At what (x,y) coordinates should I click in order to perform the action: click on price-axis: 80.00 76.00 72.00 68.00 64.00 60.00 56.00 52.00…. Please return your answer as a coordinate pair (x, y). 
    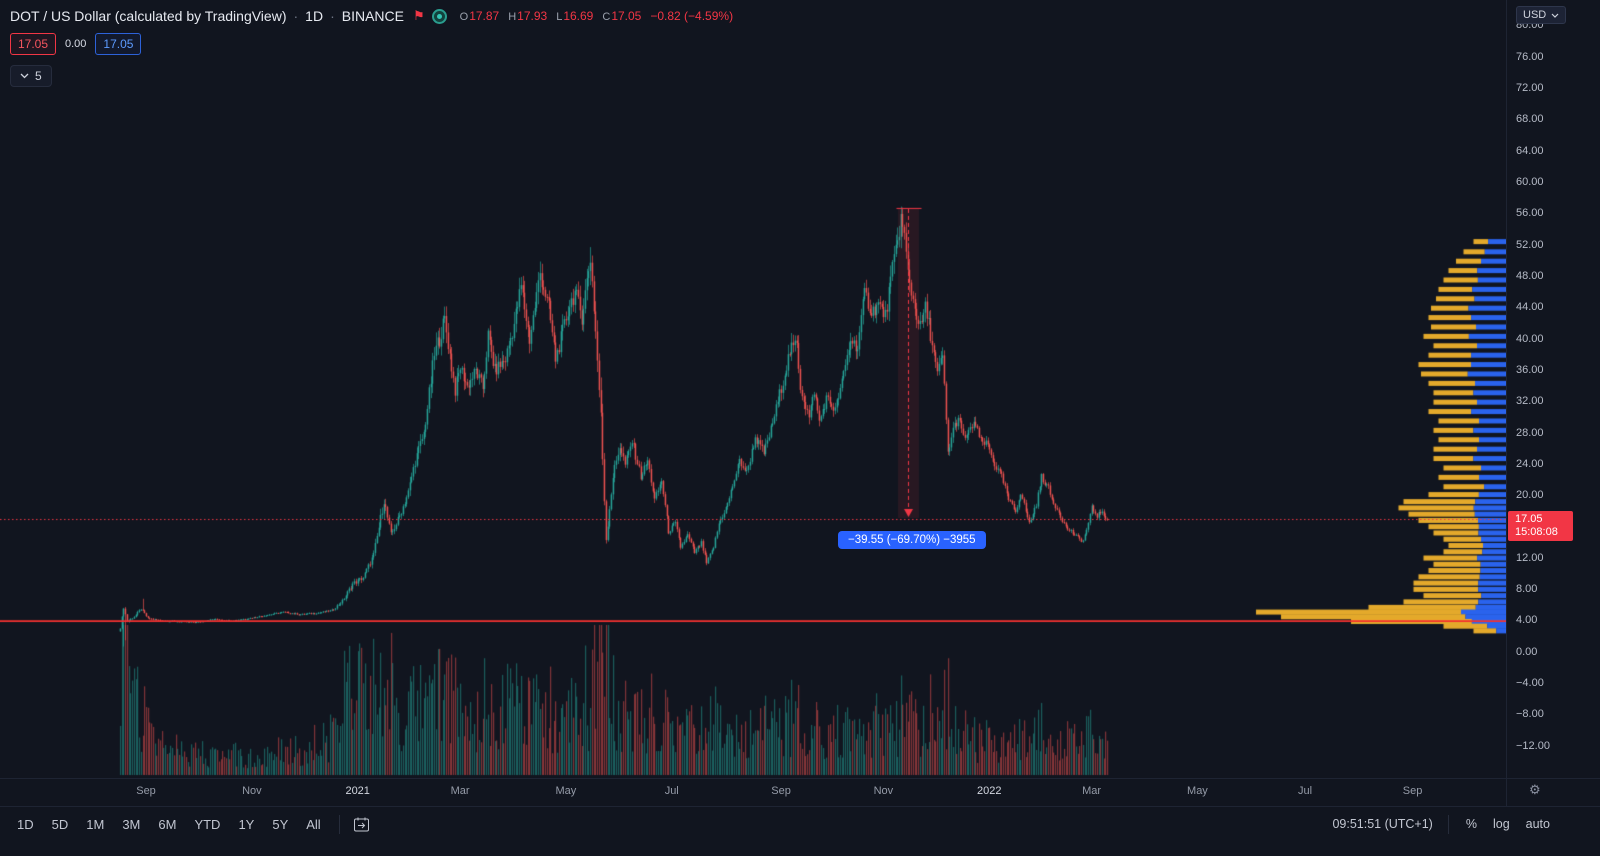
    Looking at the image, I should click on (1553, 403).